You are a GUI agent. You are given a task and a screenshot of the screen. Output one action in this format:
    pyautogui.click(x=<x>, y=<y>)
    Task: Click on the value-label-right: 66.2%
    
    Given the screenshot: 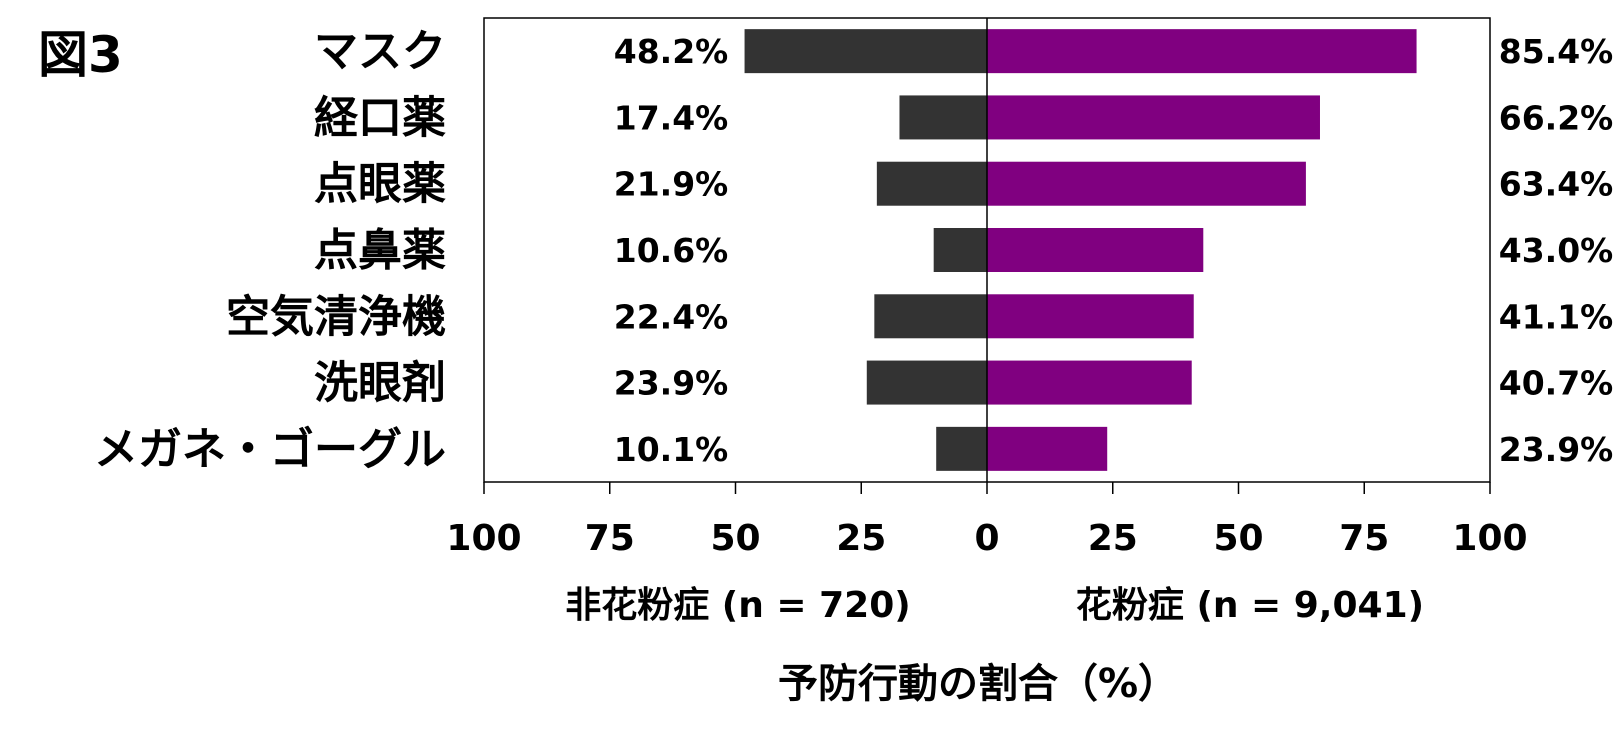 What is the action you would take?
    pyautogui.click(x=1556, y=117)
    